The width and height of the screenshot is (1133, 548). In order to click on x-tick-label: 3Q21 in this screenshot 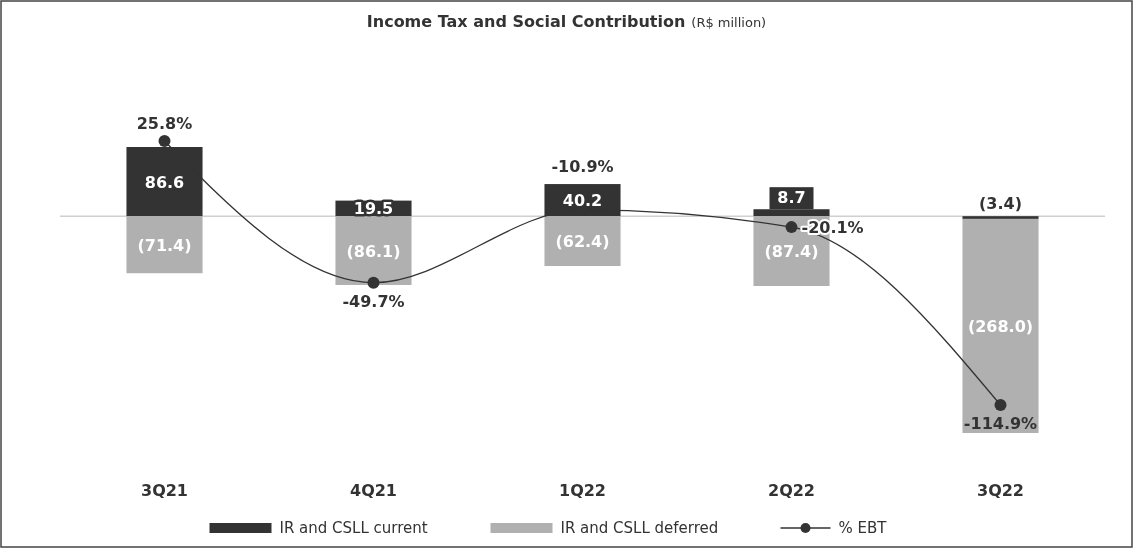, I will do `click(164, 490)`.